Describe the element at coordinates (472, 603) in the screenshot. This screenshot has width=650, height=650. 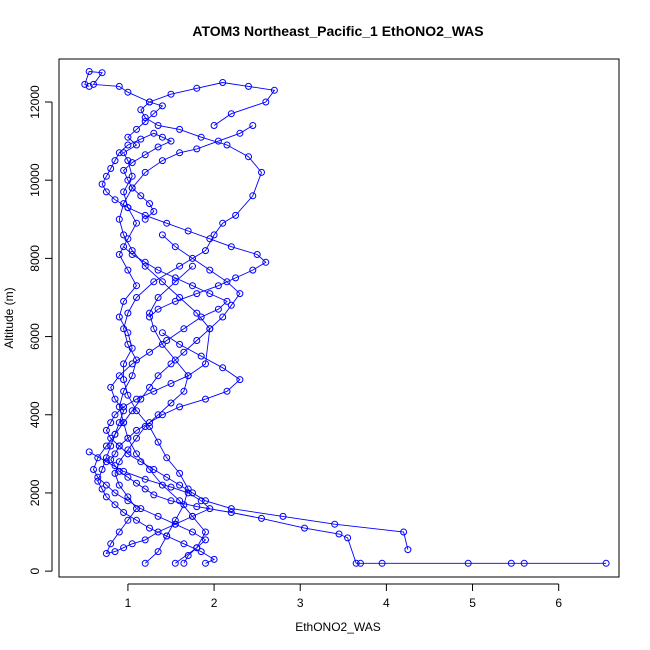
I see `x-tick-label: 5` at that location.